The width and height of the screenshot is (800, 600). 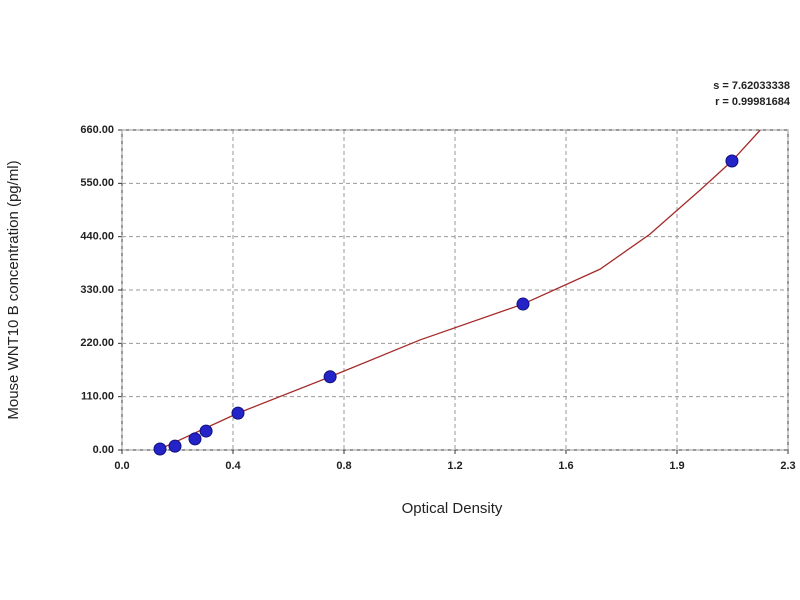 What do you see at coordinates (753, 102) in the screenshot?
I see `annotation: r = 0.99981684` at bounding box center [753, 102].